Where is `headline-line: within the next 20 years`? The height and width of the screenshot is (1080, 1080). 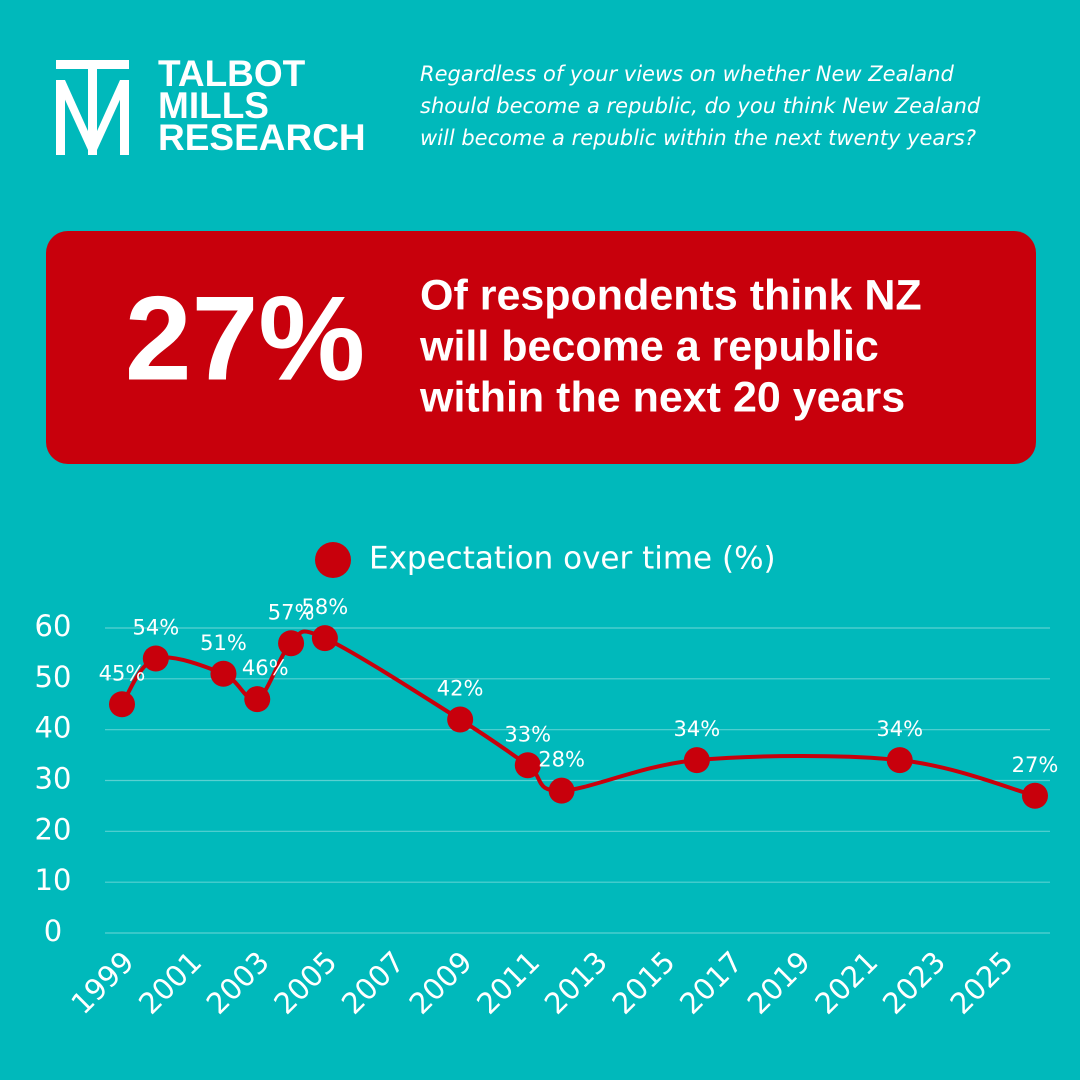
headline-line: within the next 20 years is located at coordinates (662, 397).